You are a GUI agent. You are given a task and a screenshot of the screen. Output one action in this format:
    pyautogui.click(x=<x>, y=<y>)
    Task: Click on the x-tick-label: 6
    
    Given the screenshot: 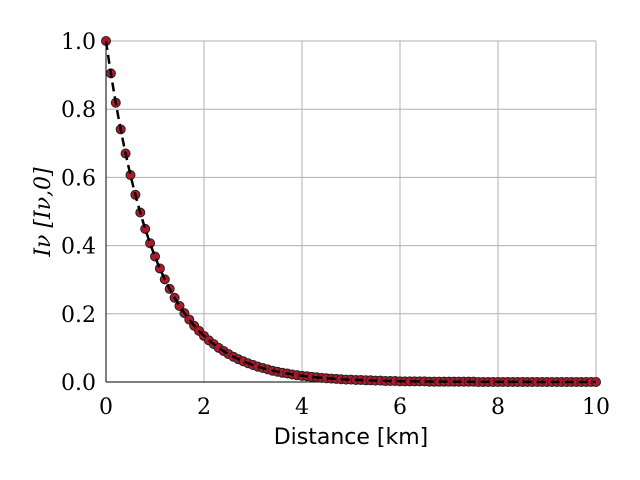 What is the action you would take?
    pyautogui.click(x=400, y=407)
    